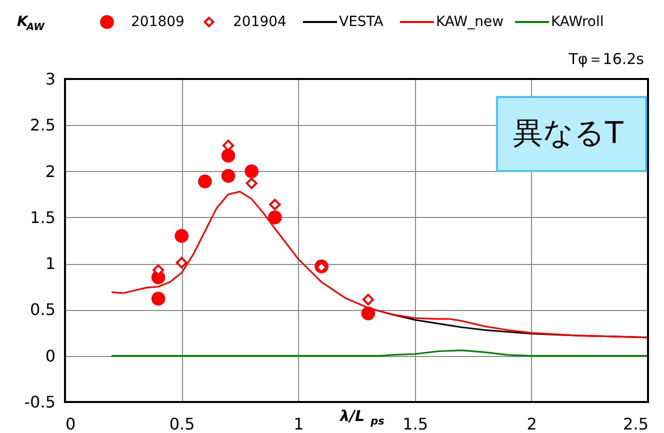 The width and height of the screenshot is (664, 433). Describe the element at coordinates (470, 22) in the screenshot. I see `legend-label: KAW_new` at that location.